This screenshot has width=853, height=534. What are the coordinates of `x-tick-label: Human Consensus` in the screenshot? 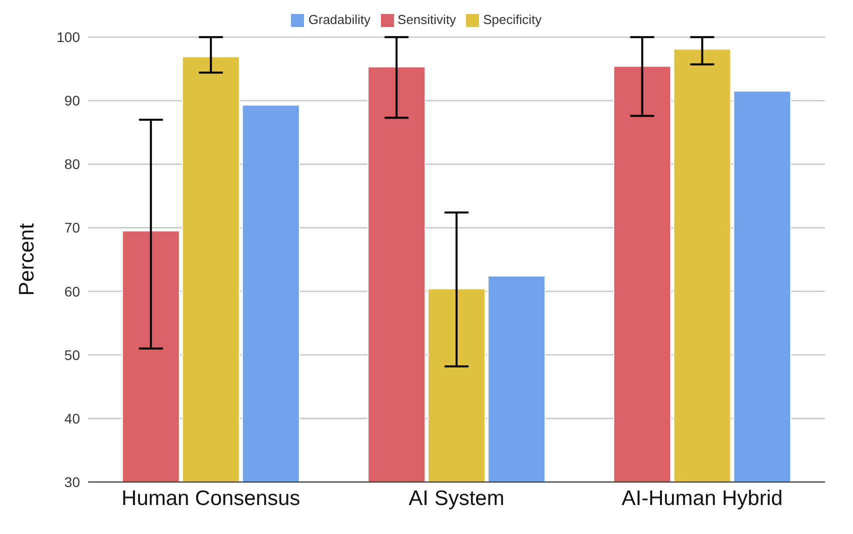 It's located at (211, 498).